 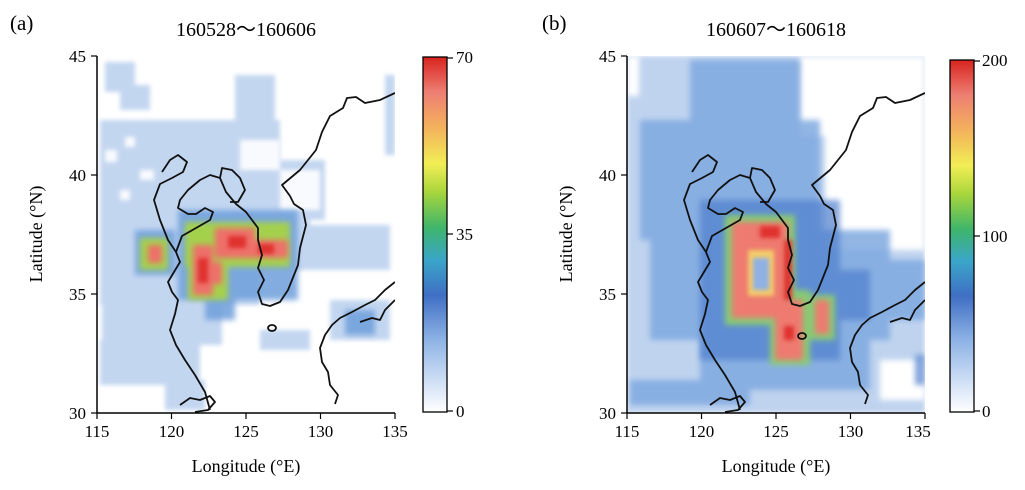 What do you see at coordinates (607, 56) in the screenshot?
I see `panel-b-ytick: 45` at bounding box center [607, 56].